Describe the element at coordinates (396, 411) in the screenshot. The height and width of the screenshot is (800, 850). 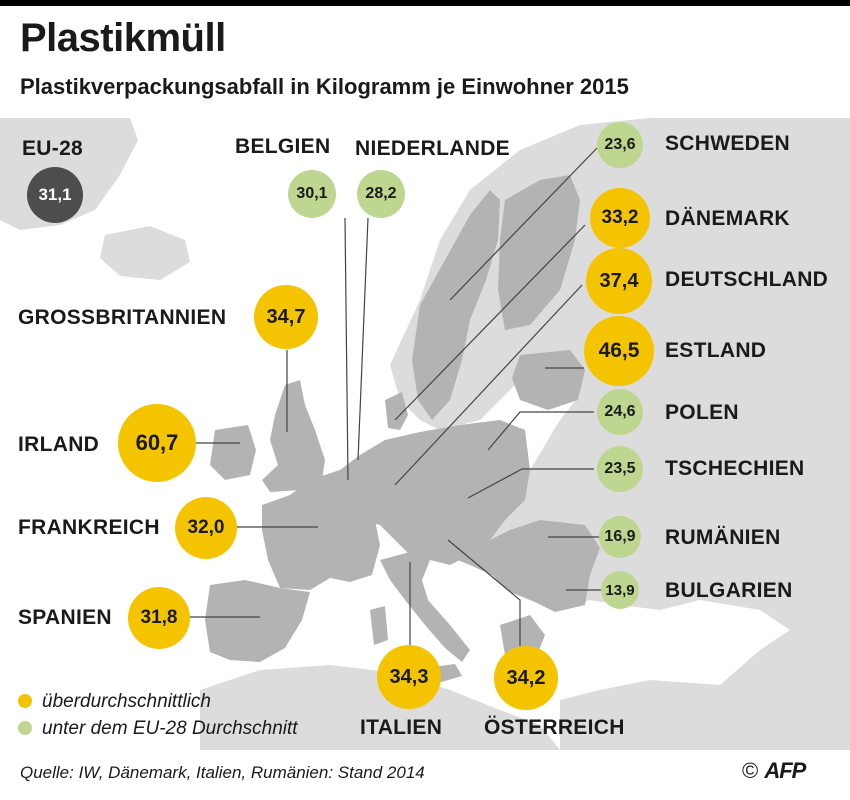
I see `map-land-denmark` at that location.